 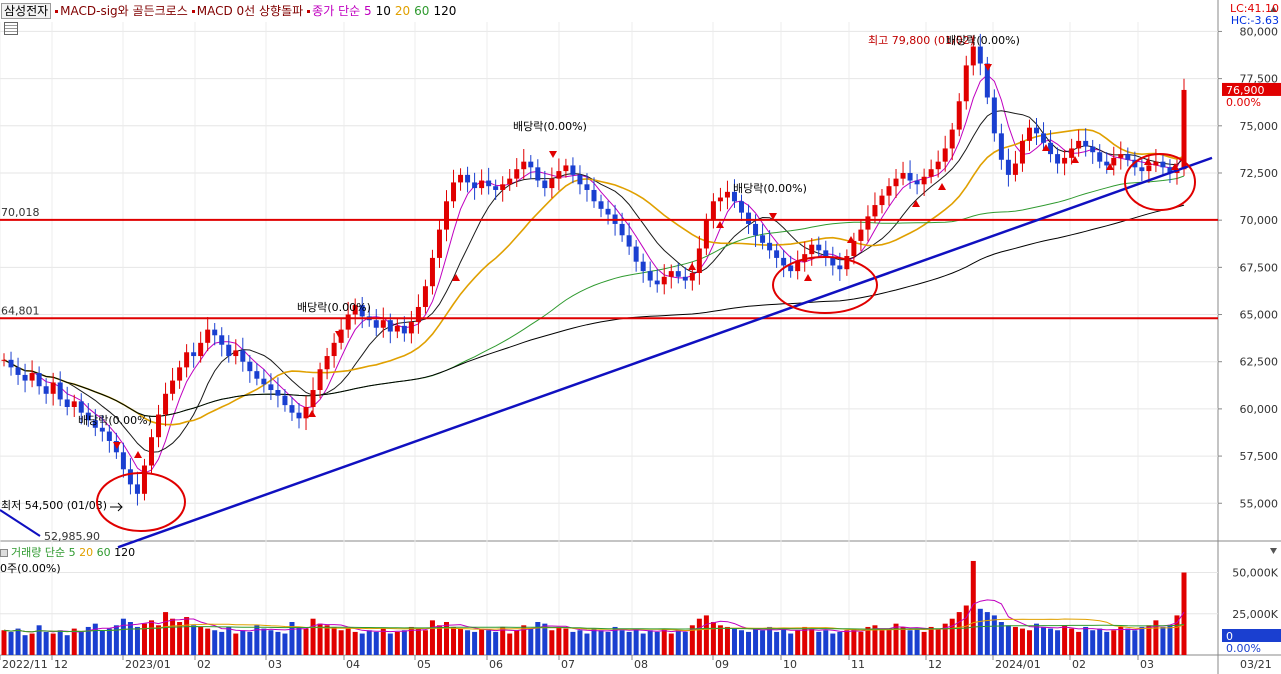 I want to click on stock-name: 삼성전자, so click(x=26, y=11).